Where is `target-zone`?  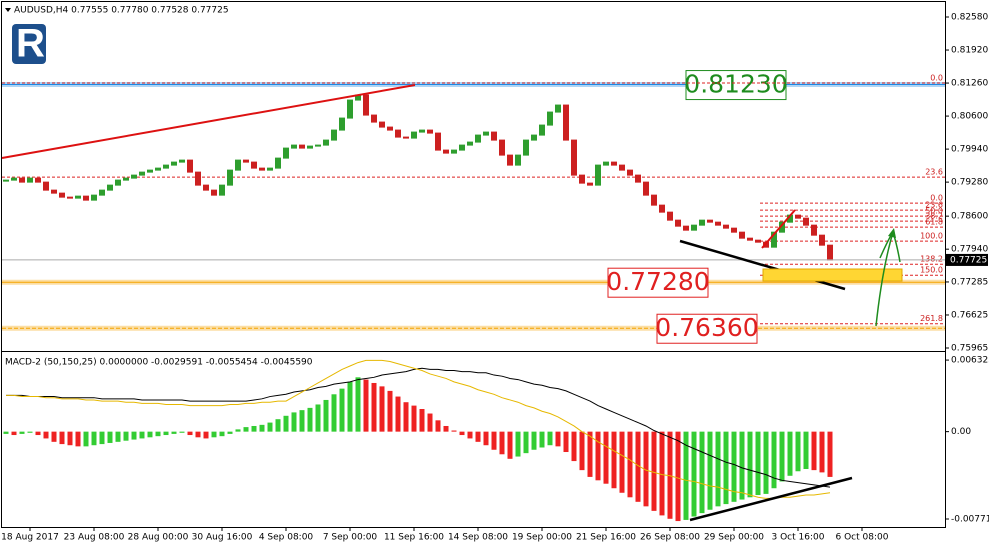
target-zone is located at coordinates (832, 275).